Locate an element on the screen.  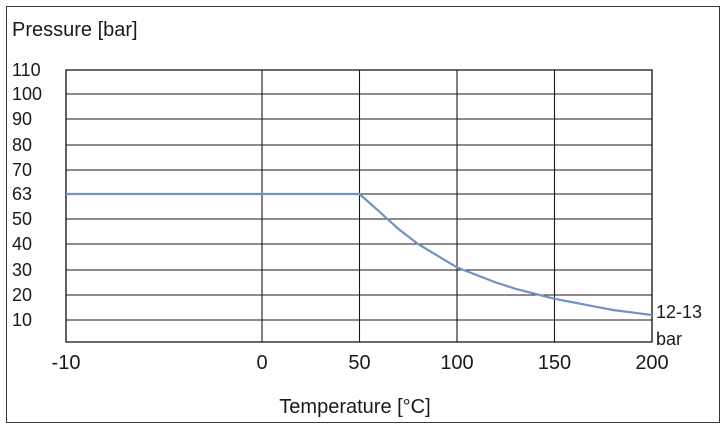
y-tick-label: 100 is located at coordinates (27, 94).